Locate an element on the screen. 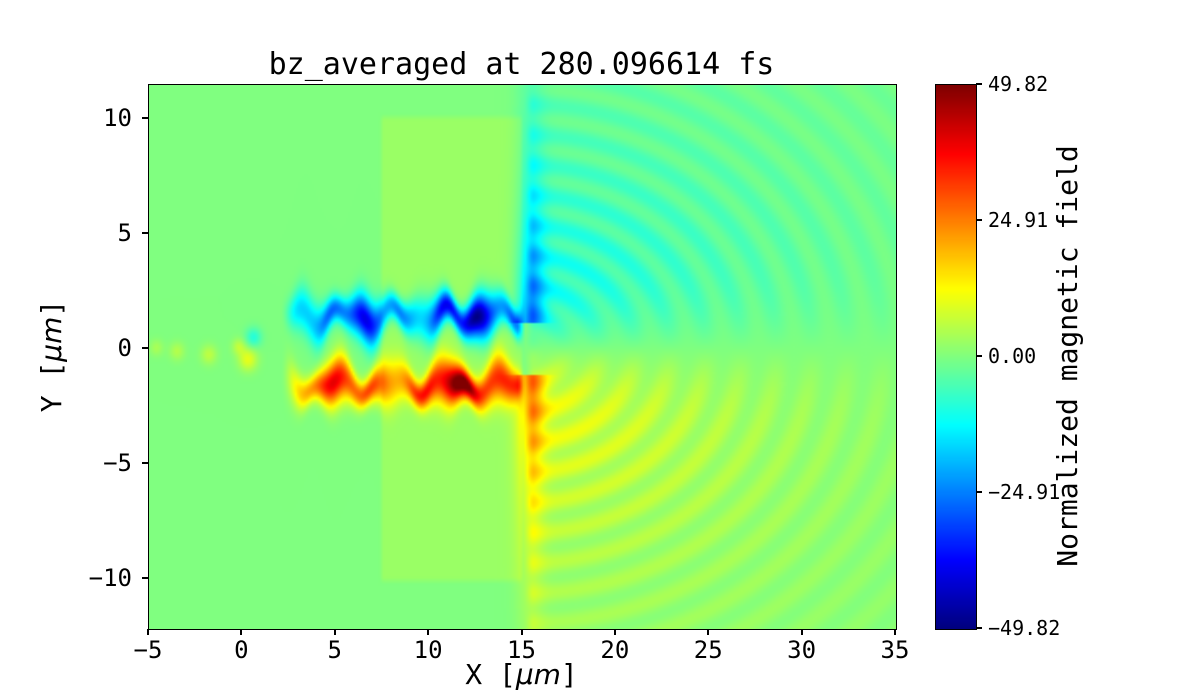 The width and height of the screenshot is (1200, 700). y-axis: 10 5 0 −5 −10 is located at coordinates (74, 356).